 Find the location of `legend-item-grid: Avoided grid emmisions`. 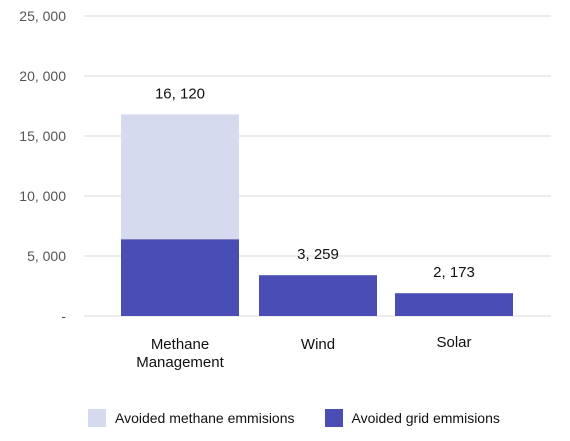

legend-item-grid: Avoided grid emmisions is located at coordinates (412, 418).